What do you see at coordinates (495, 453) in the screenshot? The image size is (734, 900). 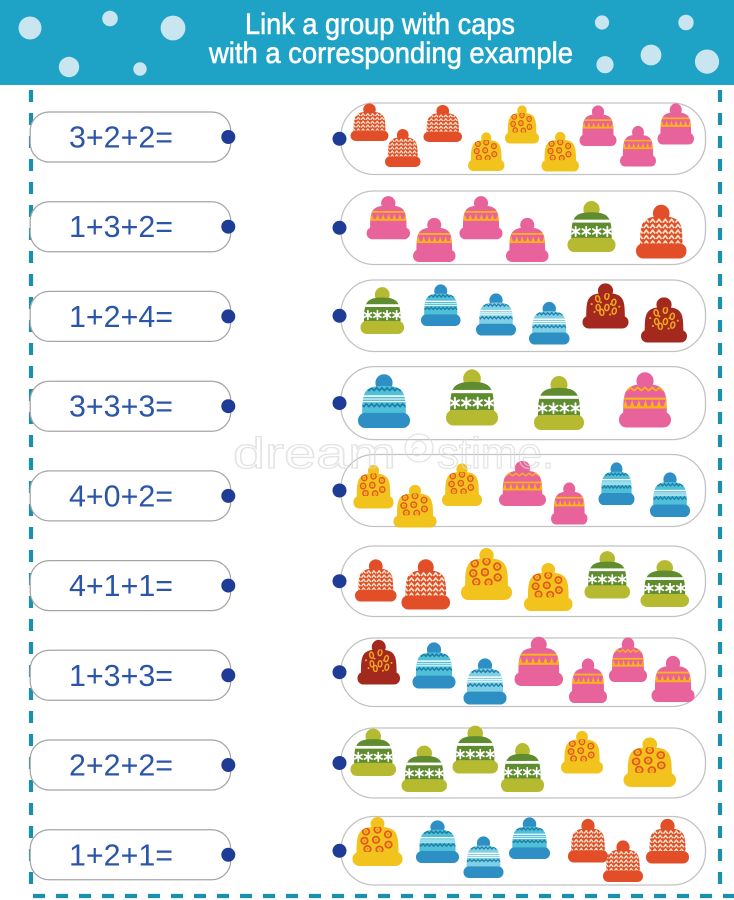 I see `svg-text: stime.` at bounding box center [495, 453].